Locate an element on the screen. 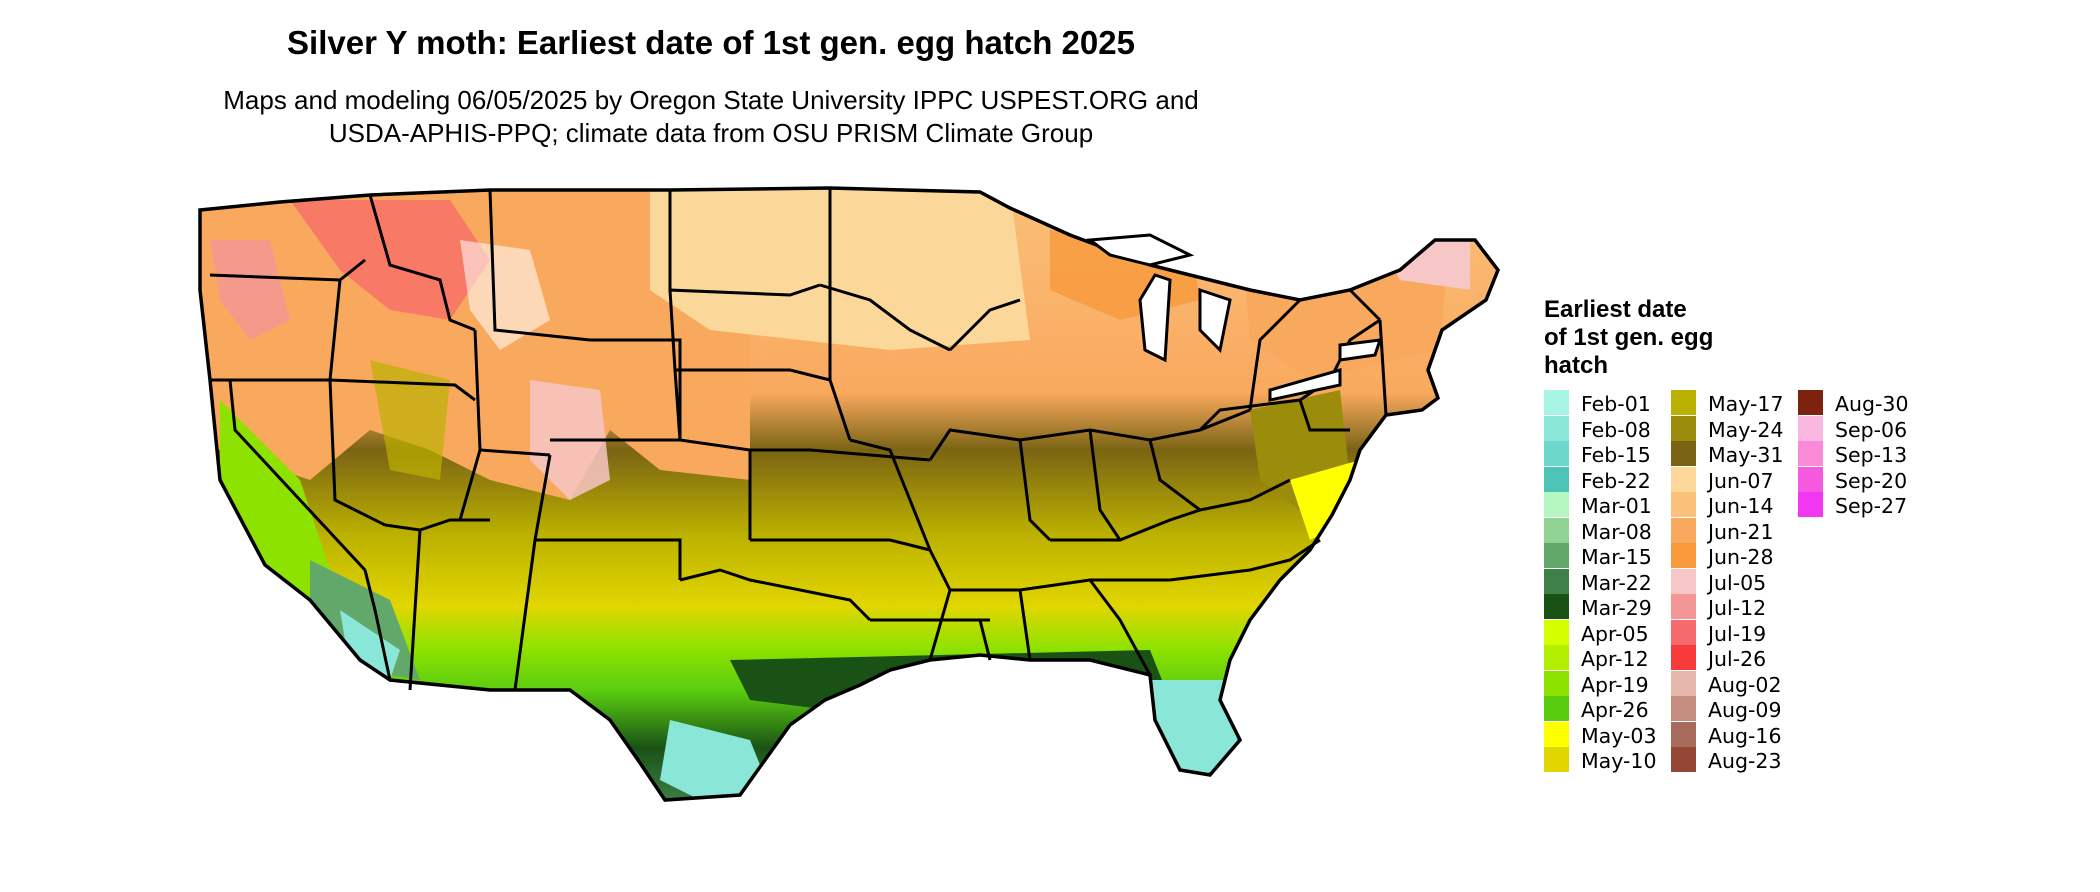 The width and height of the screenshot is (2100, 892). great-lakes is located at coordinates (1234, 317).